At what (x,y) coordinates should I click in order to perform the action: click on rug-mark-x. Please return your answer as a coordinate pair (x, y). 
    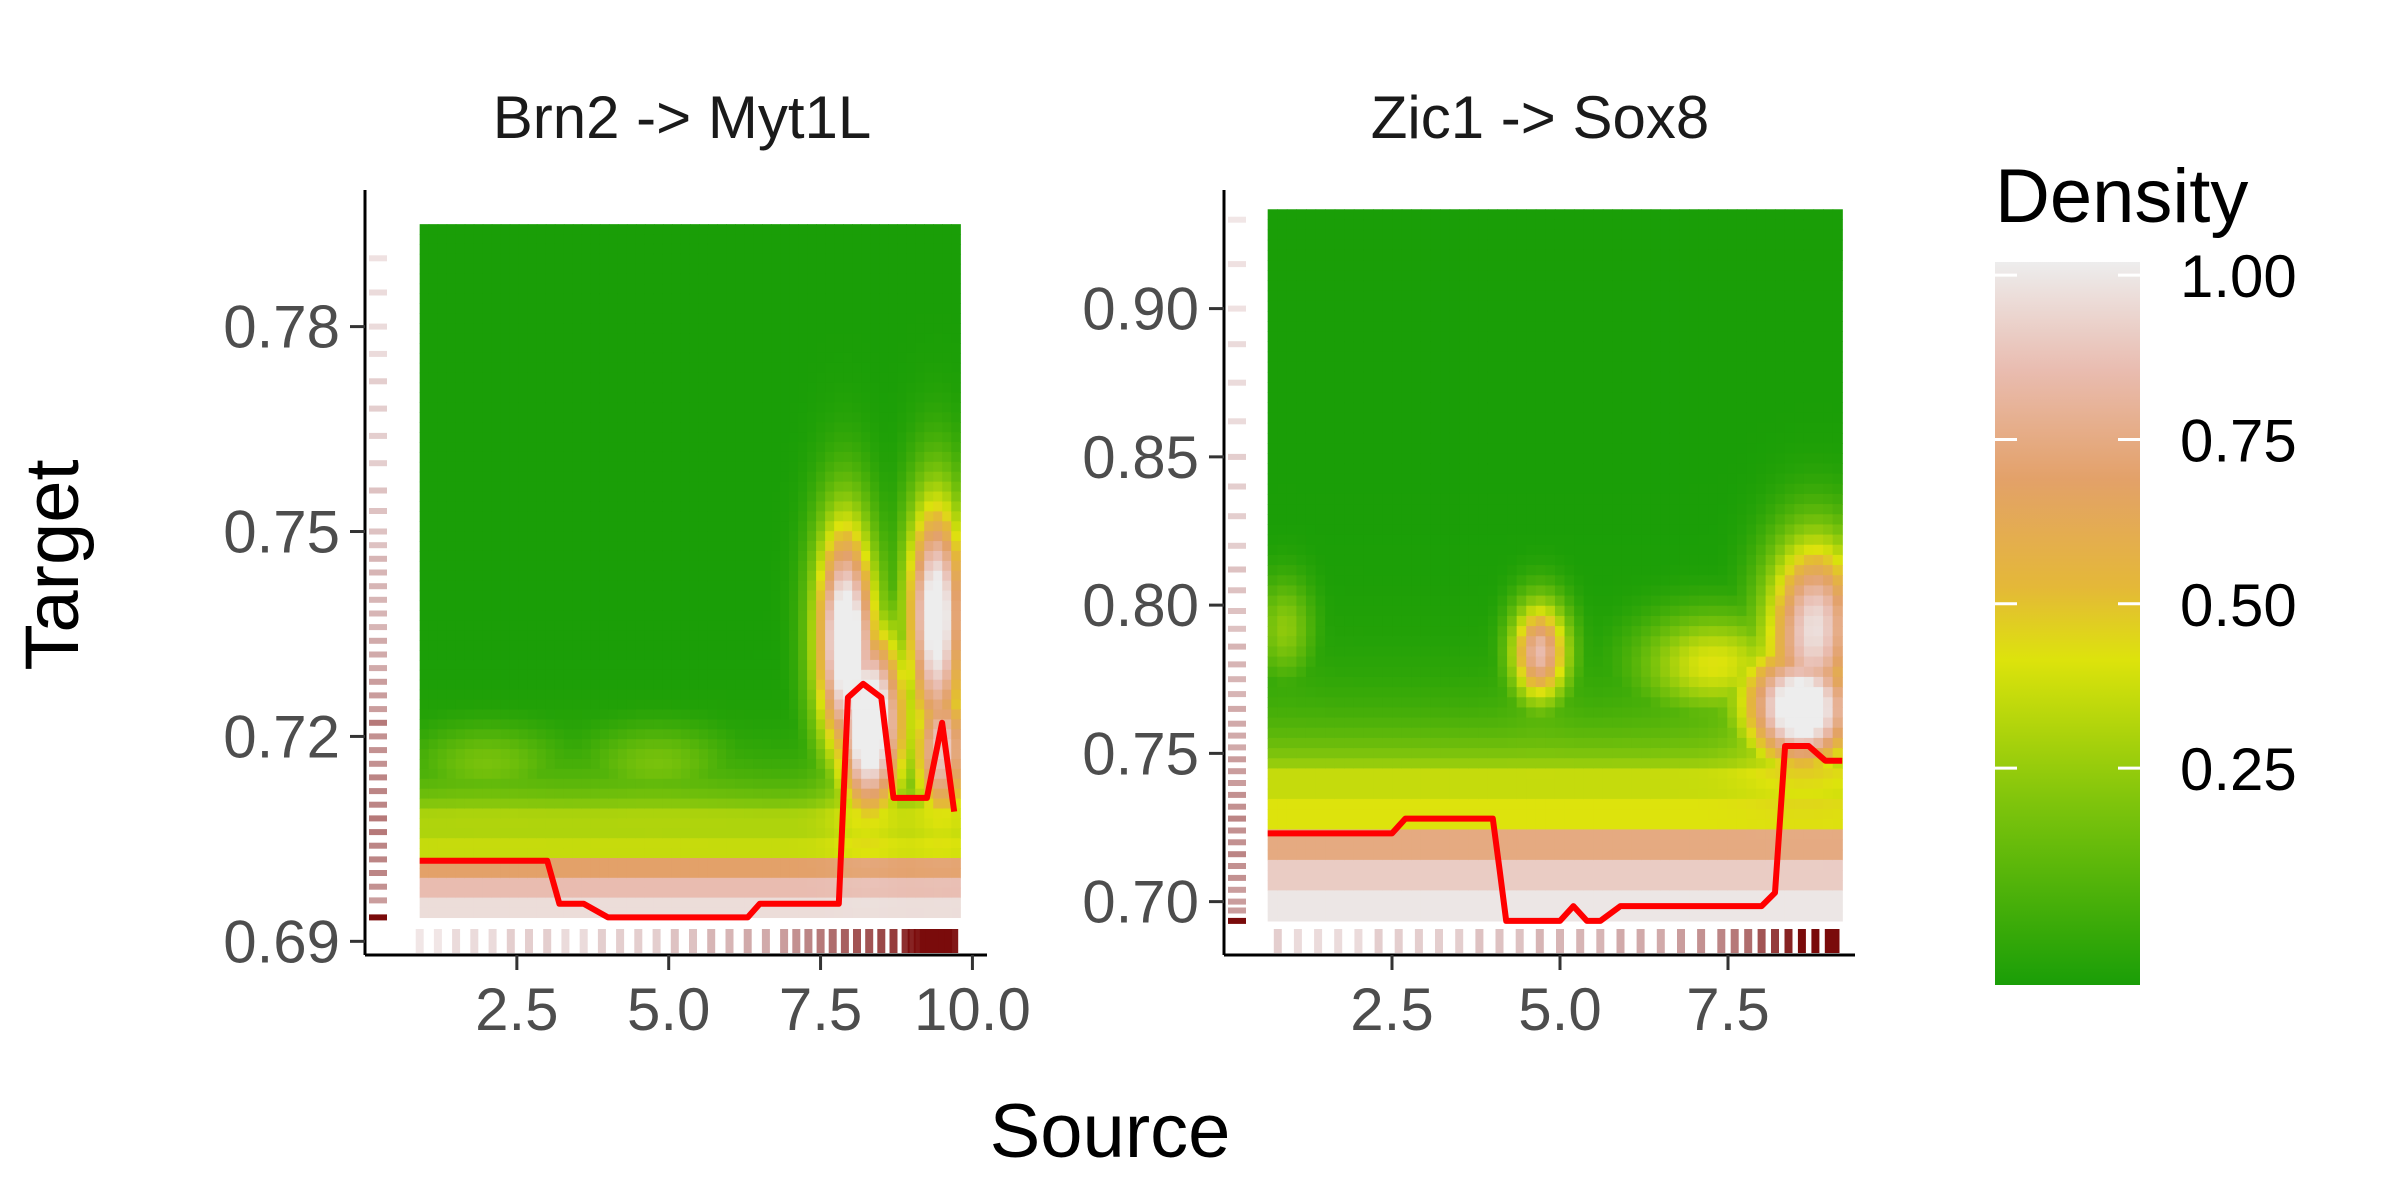
    Looking at the image, I should click on (881, 941).